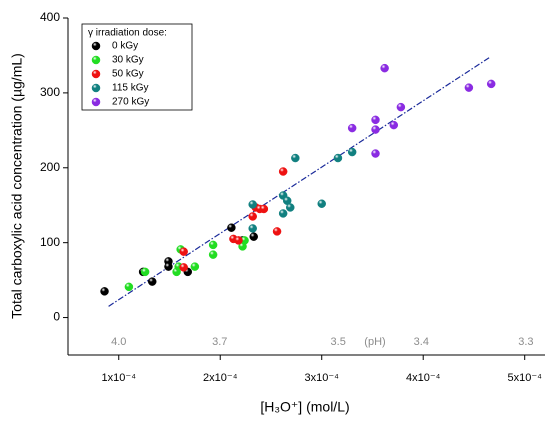  What do you see at coordinates (322, 378) in the screenshot?
I see `x-tick-label: 3x10⁻⁴` at bounding box center [322, 378].